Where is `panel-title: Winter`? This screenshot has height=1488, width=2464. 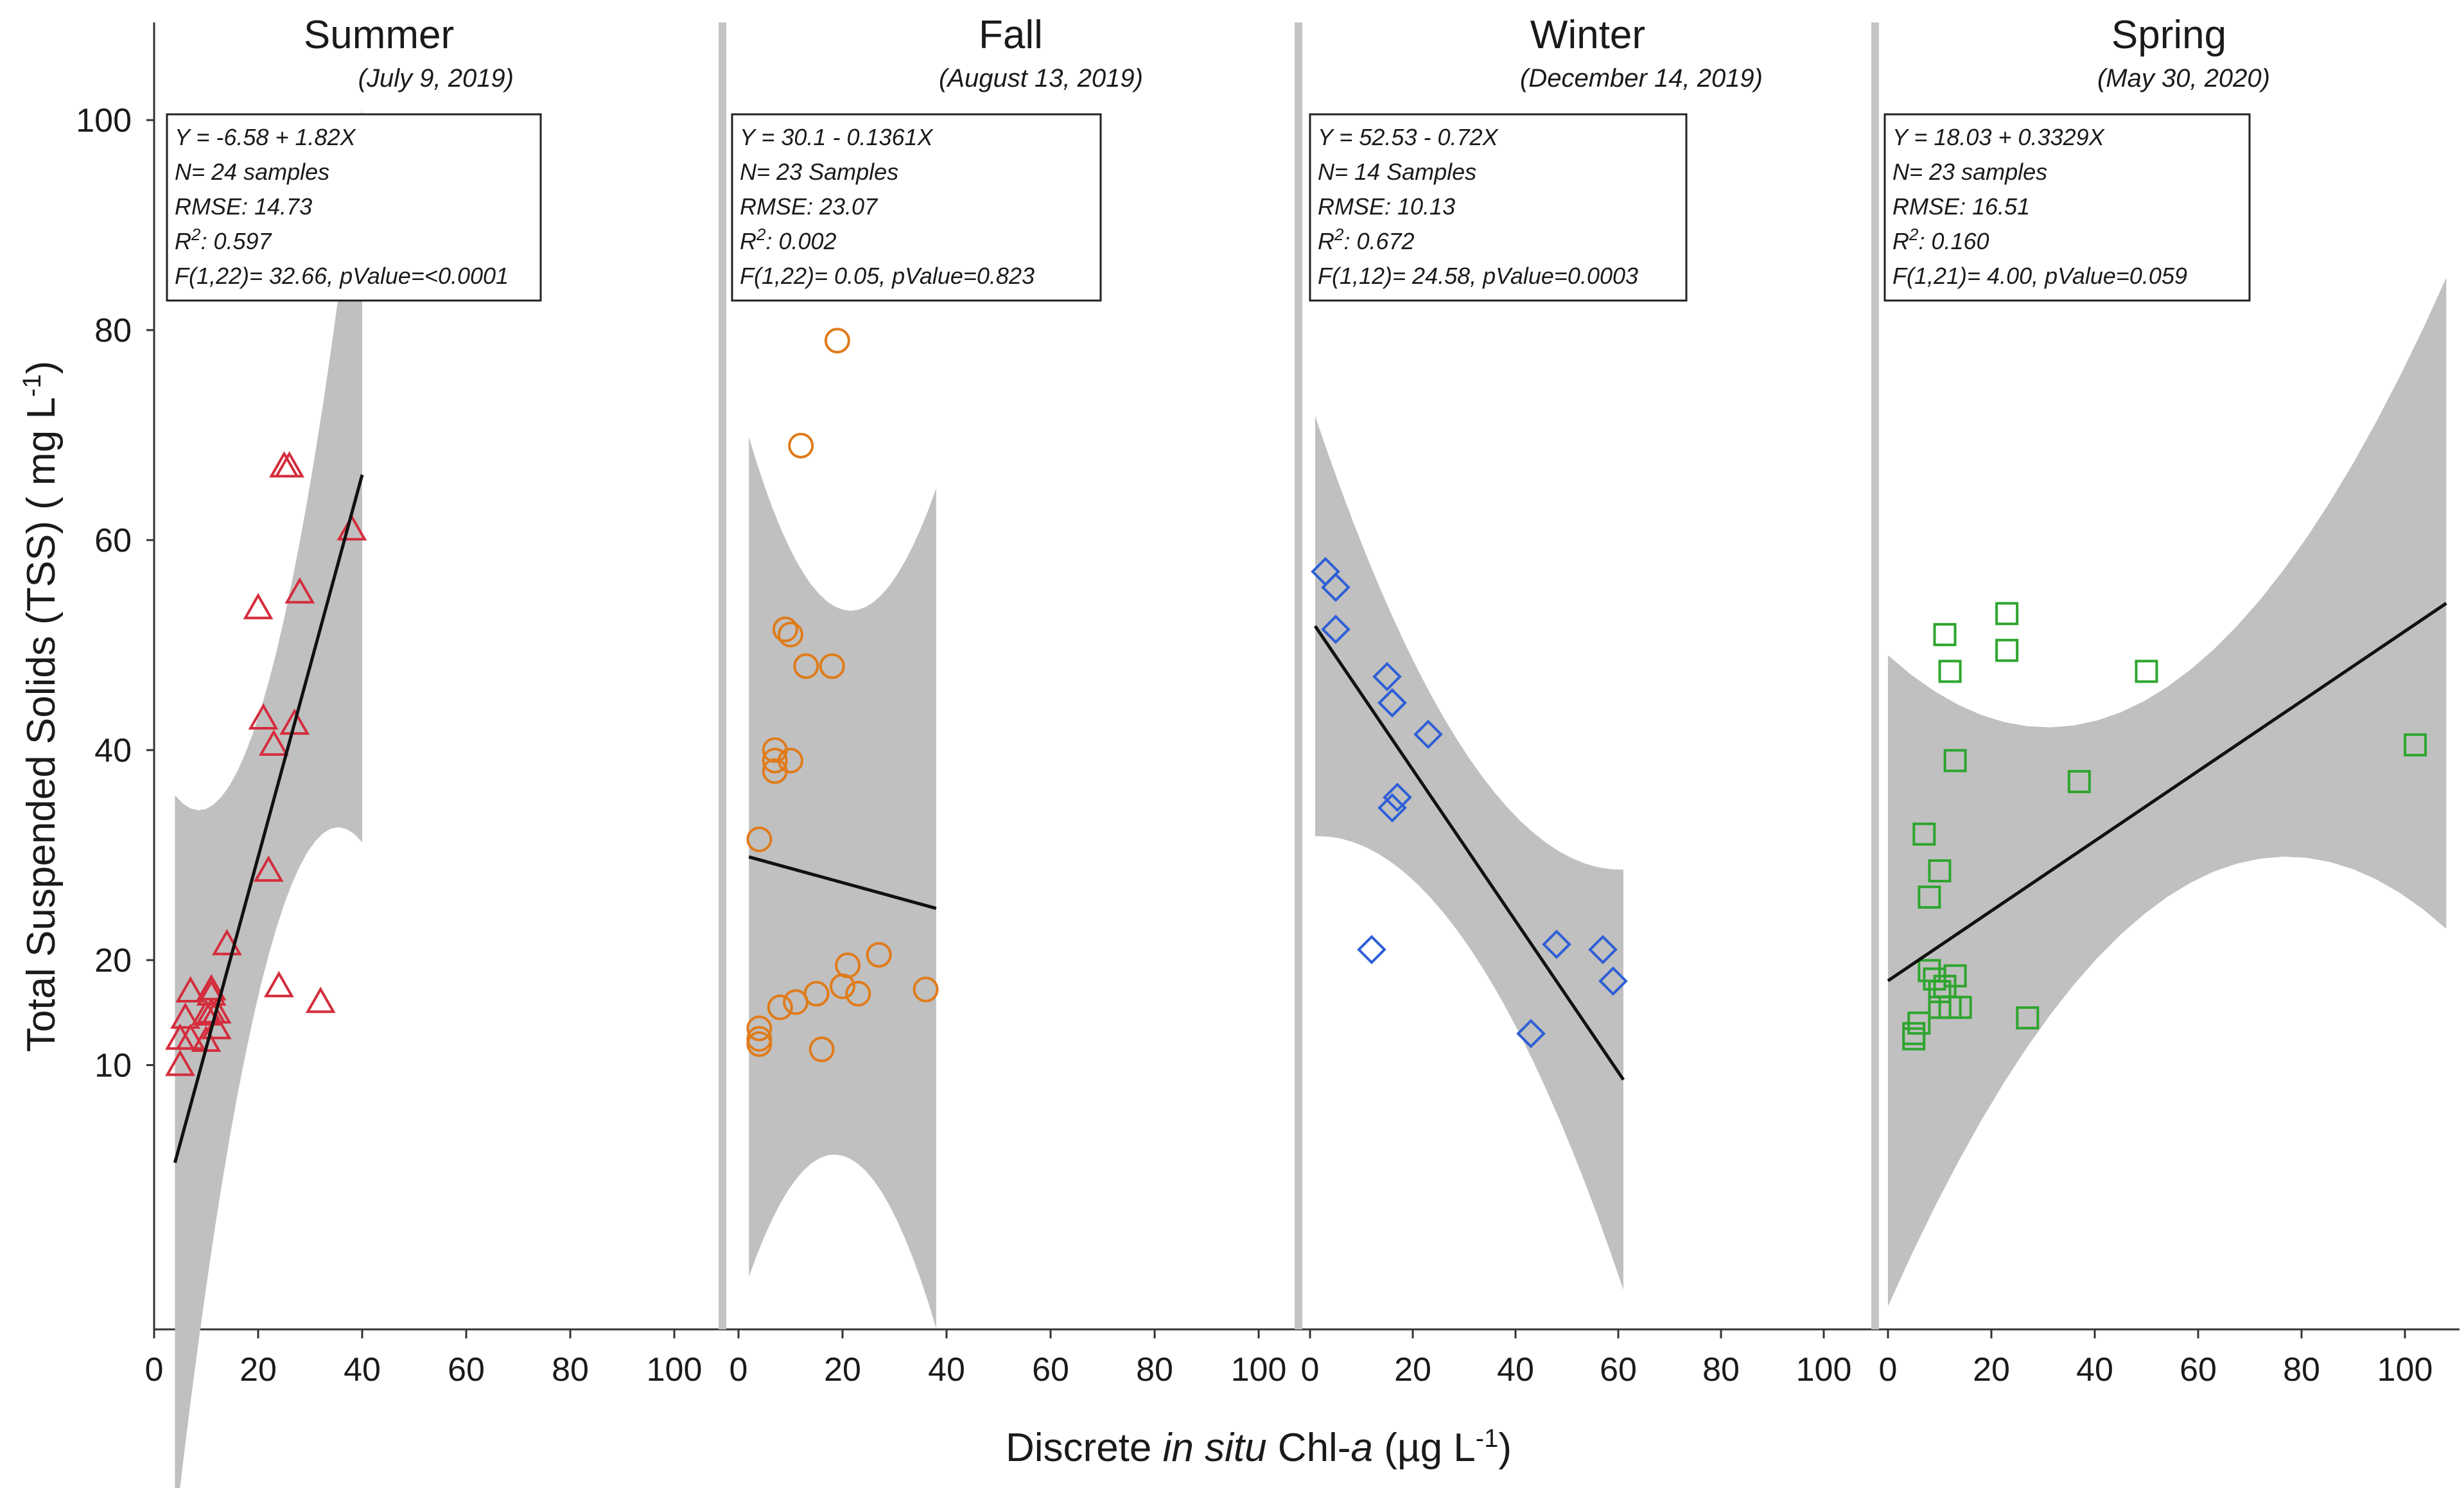
panel-title: Winter is located at coordinates (1588, 35).